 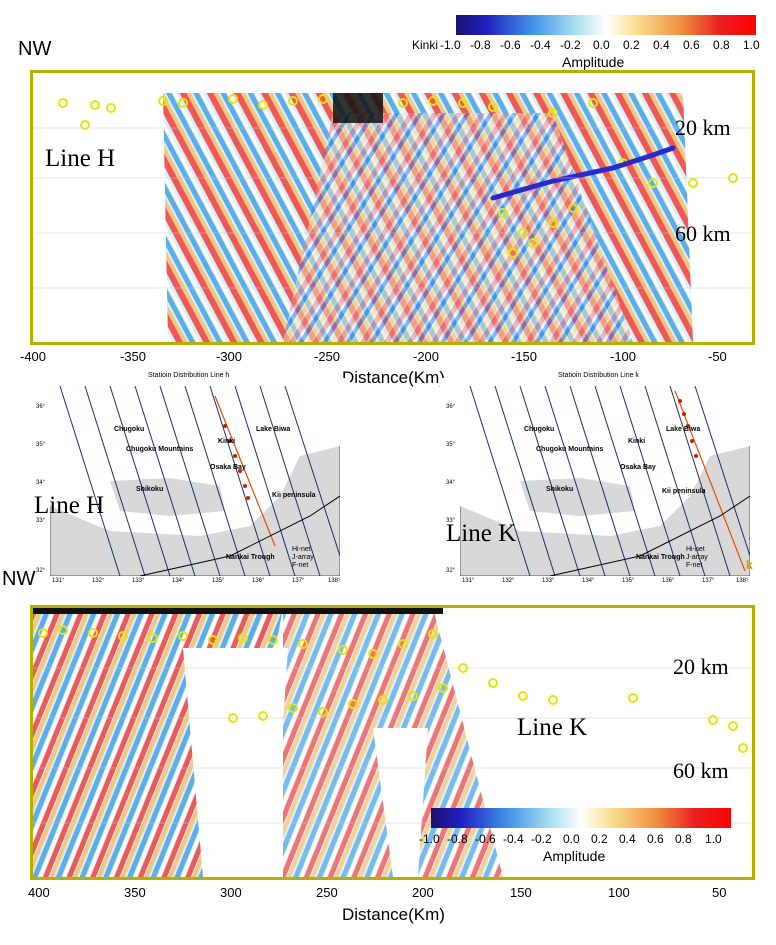 What do you see at coordinates (539, 429) in the screenshot?
I see `map-k-chugoku: Chugoku` at bounding box center [539, 429].